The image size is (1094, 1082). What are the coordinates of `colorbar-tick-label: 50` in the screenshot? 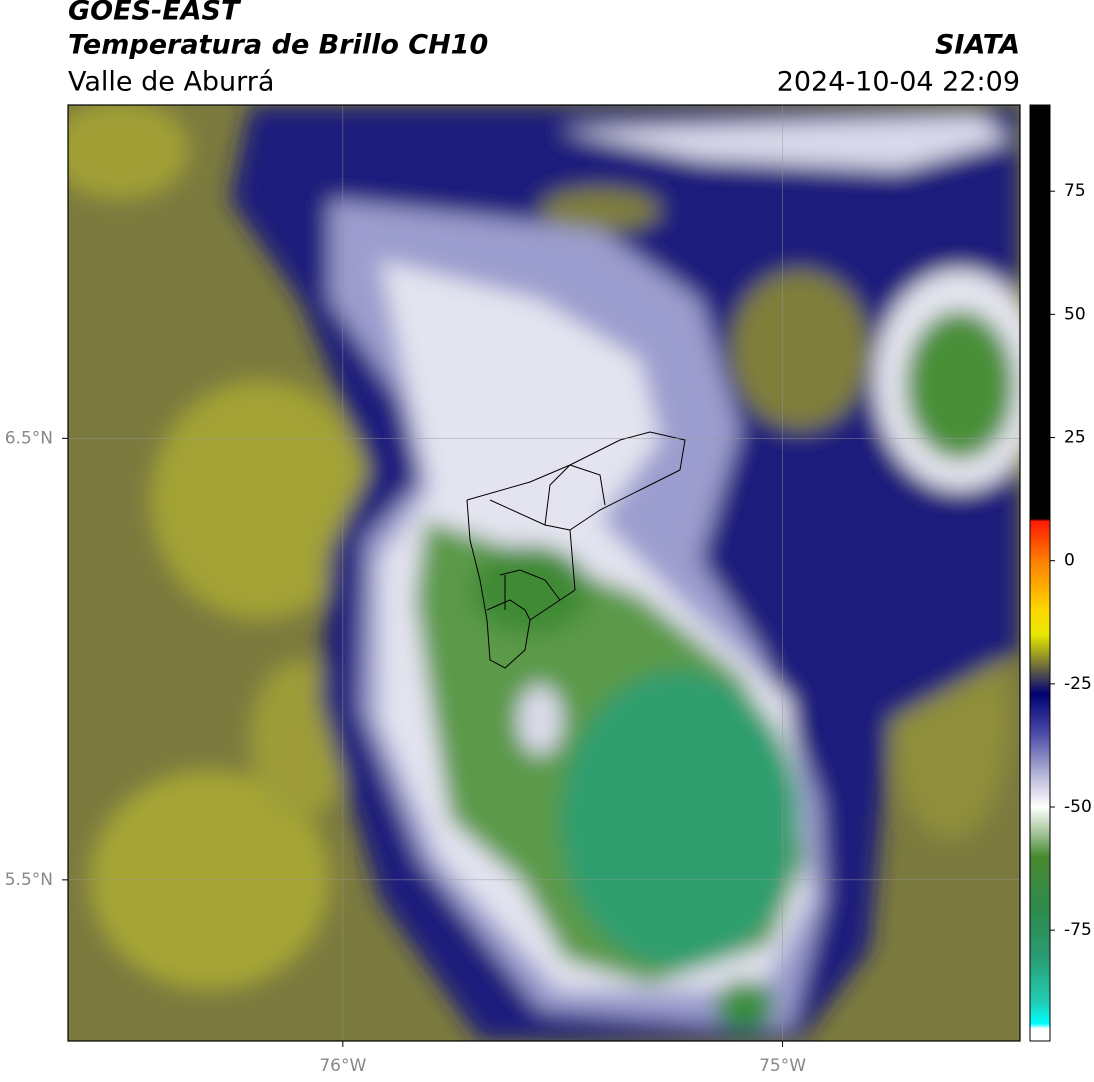 It's located at (1075, 314).